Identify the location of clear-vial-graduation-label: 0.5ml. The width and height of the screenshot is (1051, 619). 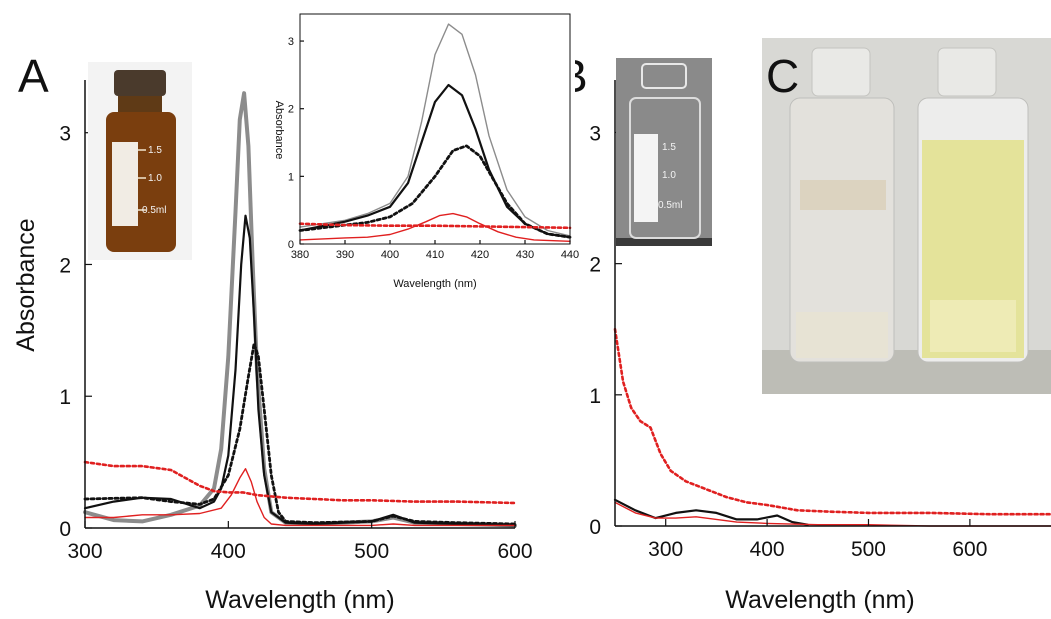
(670, 205).